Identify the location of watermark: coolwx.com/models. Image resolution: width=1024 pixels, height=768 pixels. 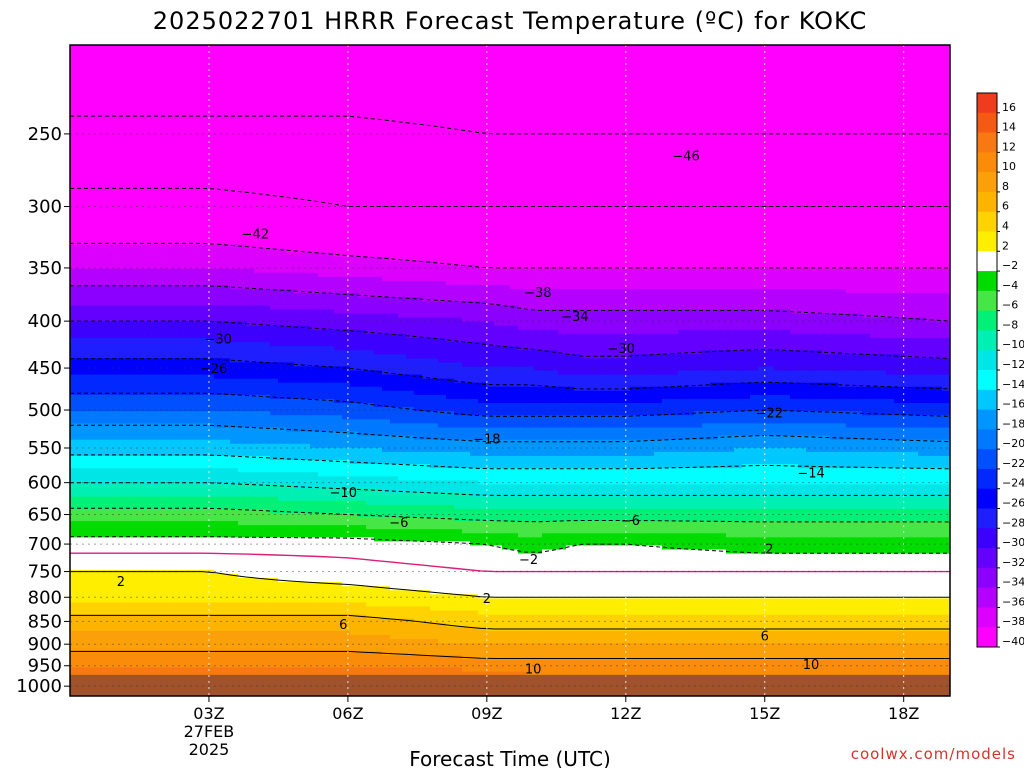
(933, 754).